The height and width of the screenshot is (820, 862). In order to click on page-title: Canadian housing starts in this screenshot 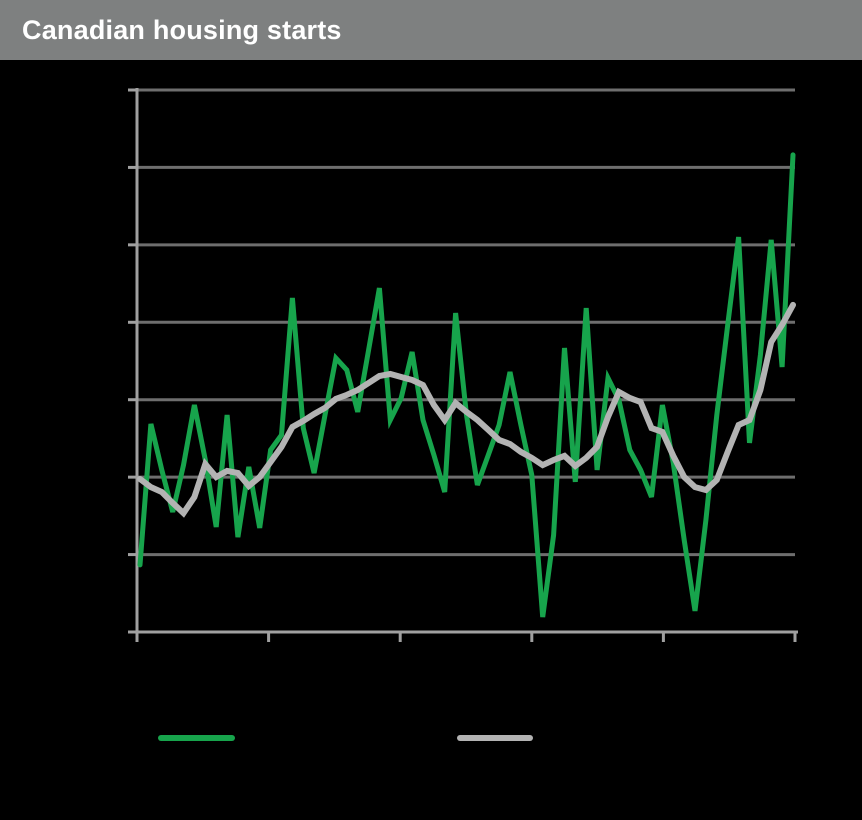, I will do `click(182, 29)`.